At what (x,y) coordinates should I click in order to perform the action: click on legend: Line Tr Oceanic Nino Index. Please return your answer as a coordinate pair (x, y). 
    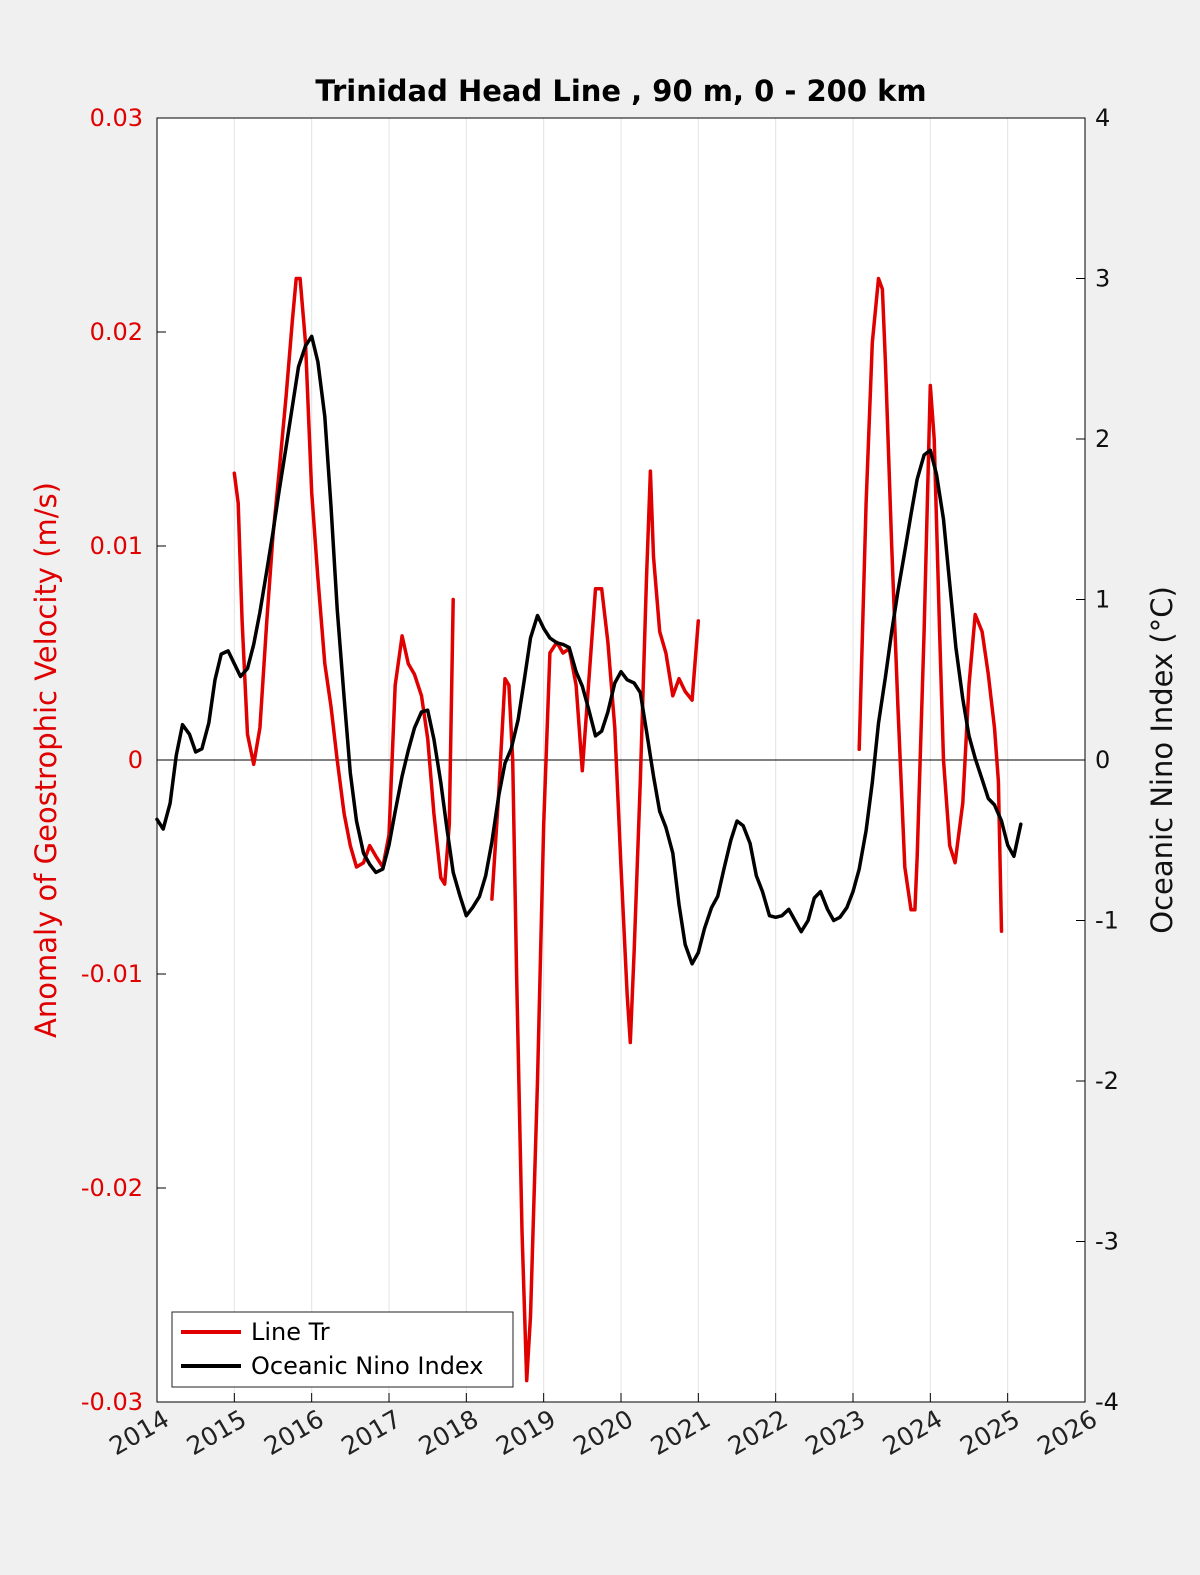
    Looking at the image, I should click on (342, 1349).